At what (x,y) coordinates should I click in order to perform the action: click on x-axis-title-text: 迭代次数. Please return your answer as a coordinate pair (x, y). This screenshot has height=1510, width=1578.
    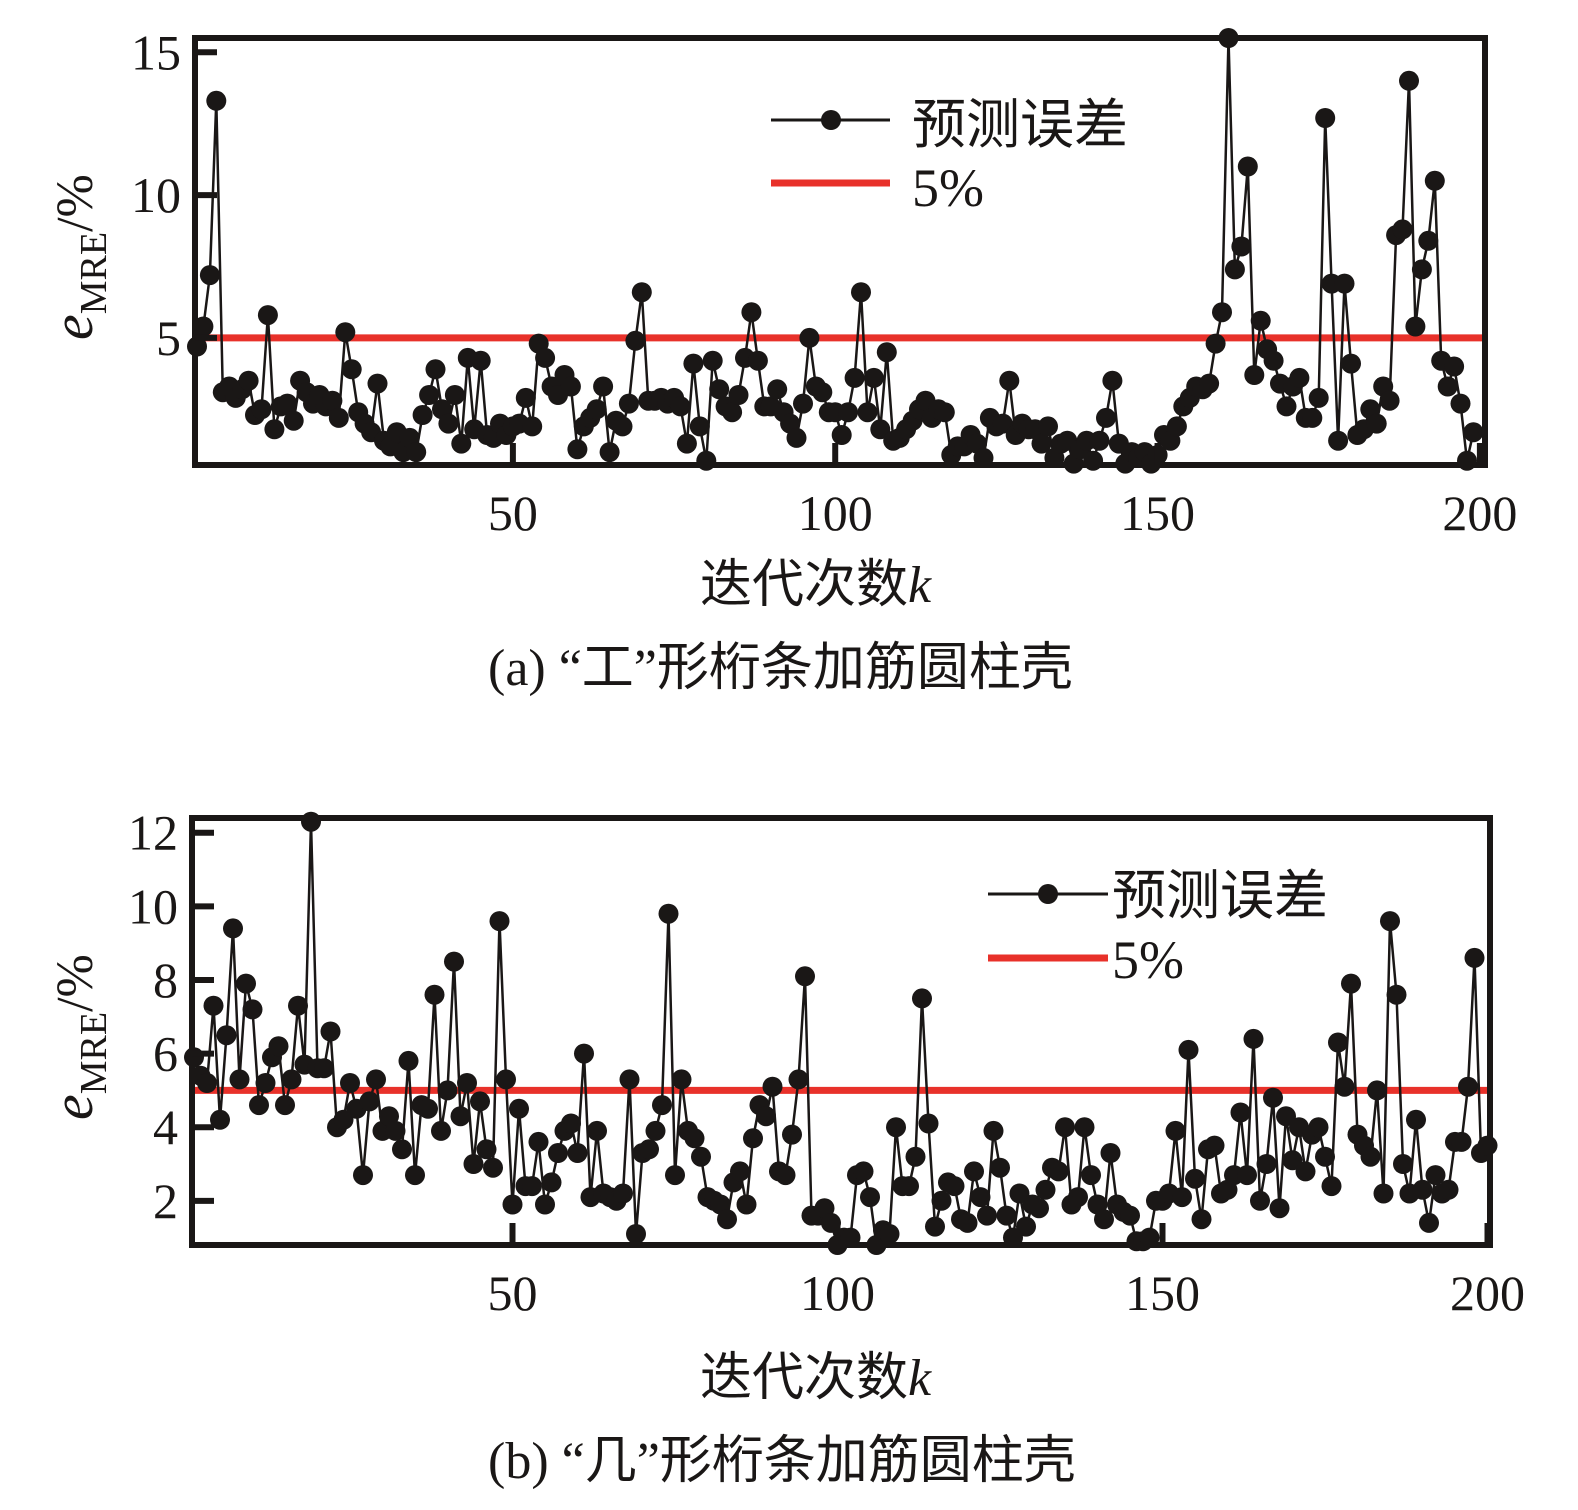
    Looking at the image, I should click on (804, 585).